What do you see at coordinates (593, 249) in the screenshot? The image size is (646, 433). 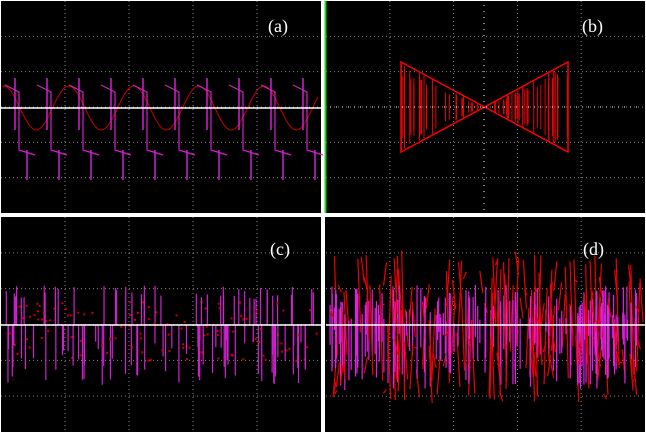 I see `panel-label: (d)` at bounding box center [593, 249].